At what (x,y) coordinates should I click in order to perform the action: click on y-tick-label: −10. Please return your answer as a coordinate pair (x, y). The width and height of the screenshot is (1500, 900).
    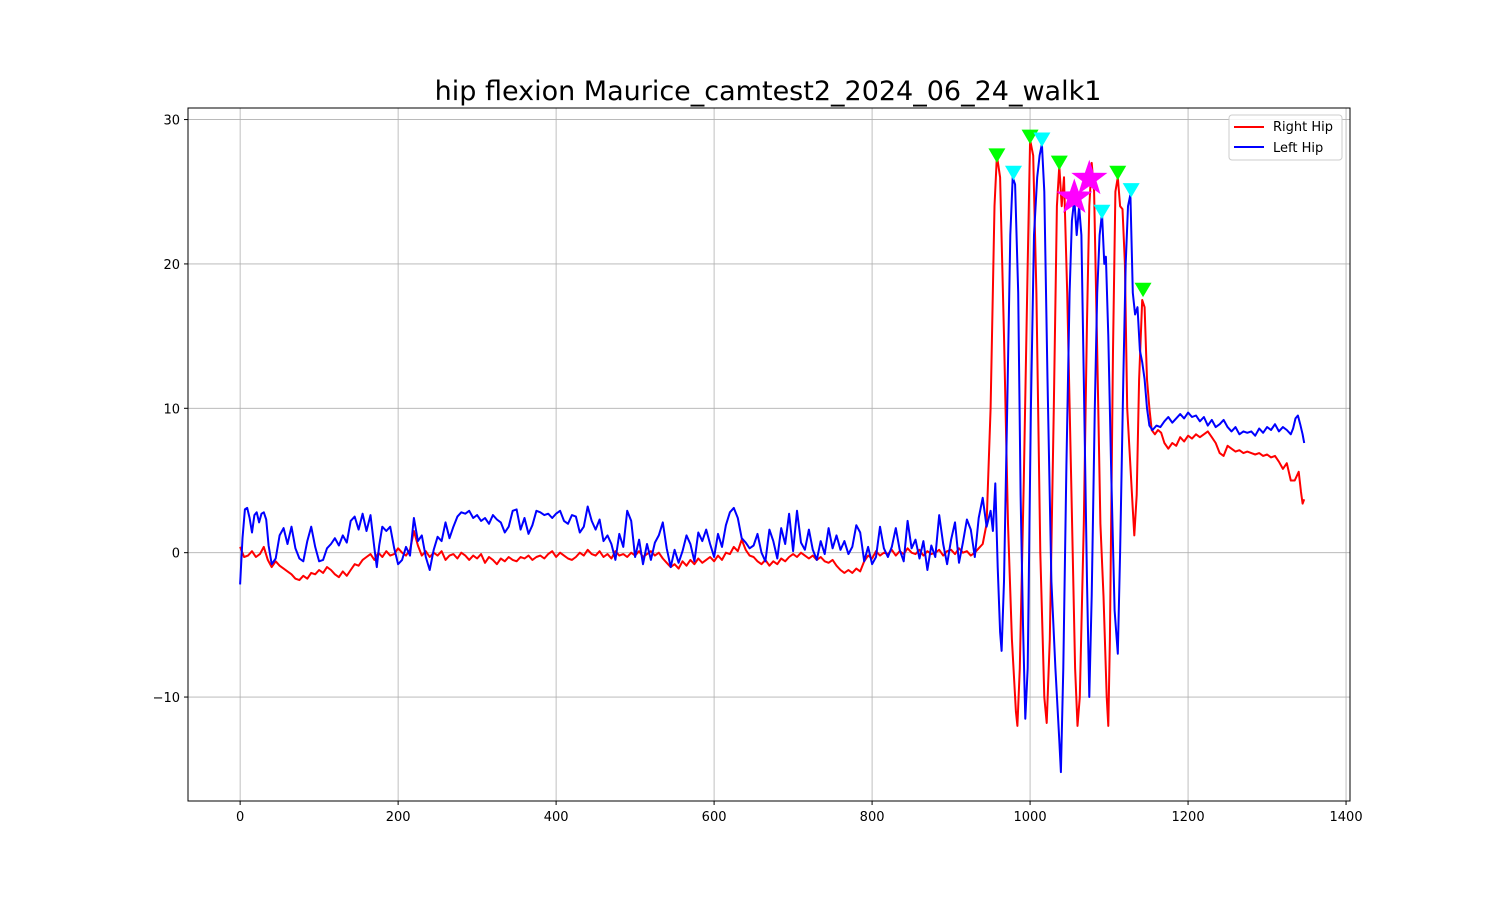
    Looking at the image, I should click on (166, 698).